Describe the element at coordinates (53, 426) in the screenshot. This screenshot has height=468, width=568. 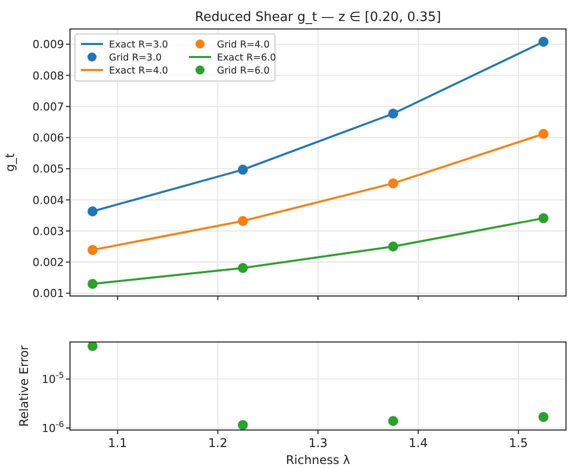
I see `y-tick-label: 10$^{-6}$` at that location.